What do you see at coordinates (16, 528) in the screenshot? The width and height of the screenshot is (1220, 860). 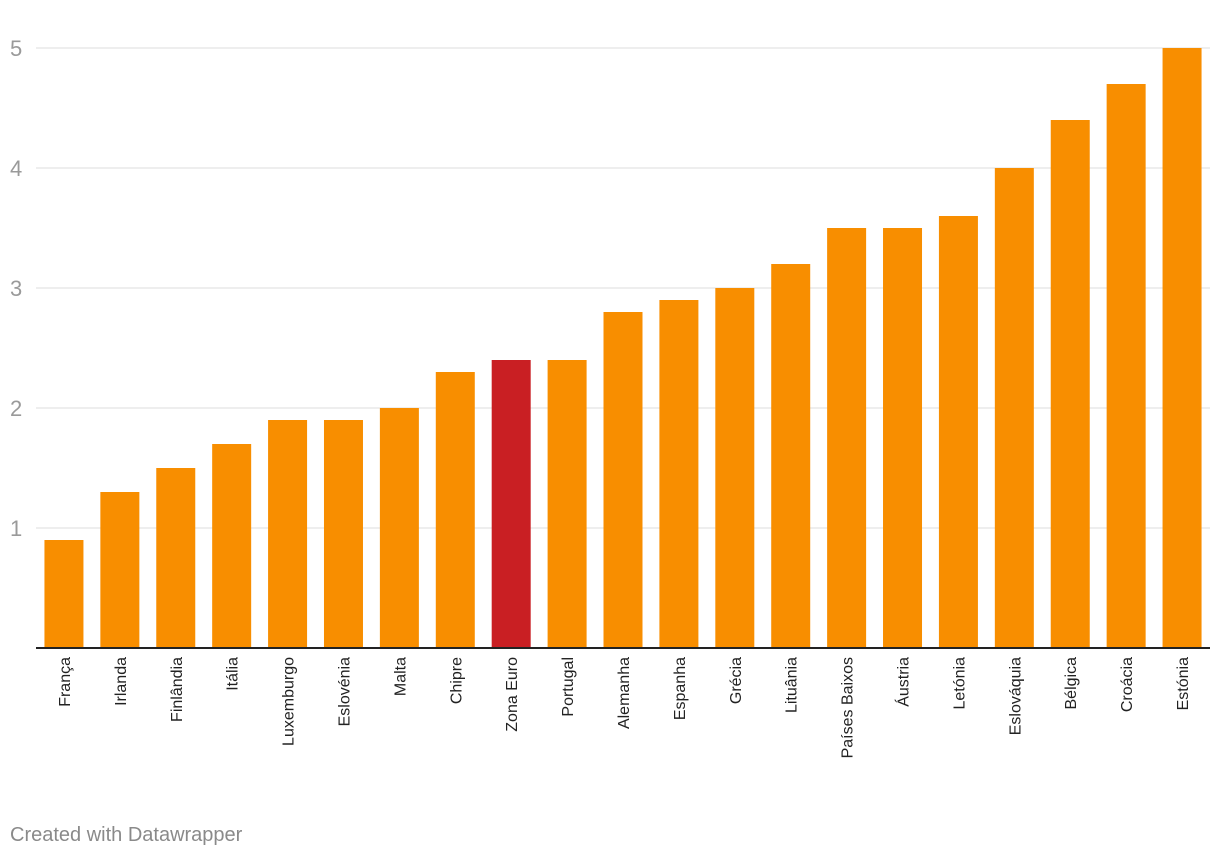 I see `y-tick-label: 1` at bounding box center [16, 528].